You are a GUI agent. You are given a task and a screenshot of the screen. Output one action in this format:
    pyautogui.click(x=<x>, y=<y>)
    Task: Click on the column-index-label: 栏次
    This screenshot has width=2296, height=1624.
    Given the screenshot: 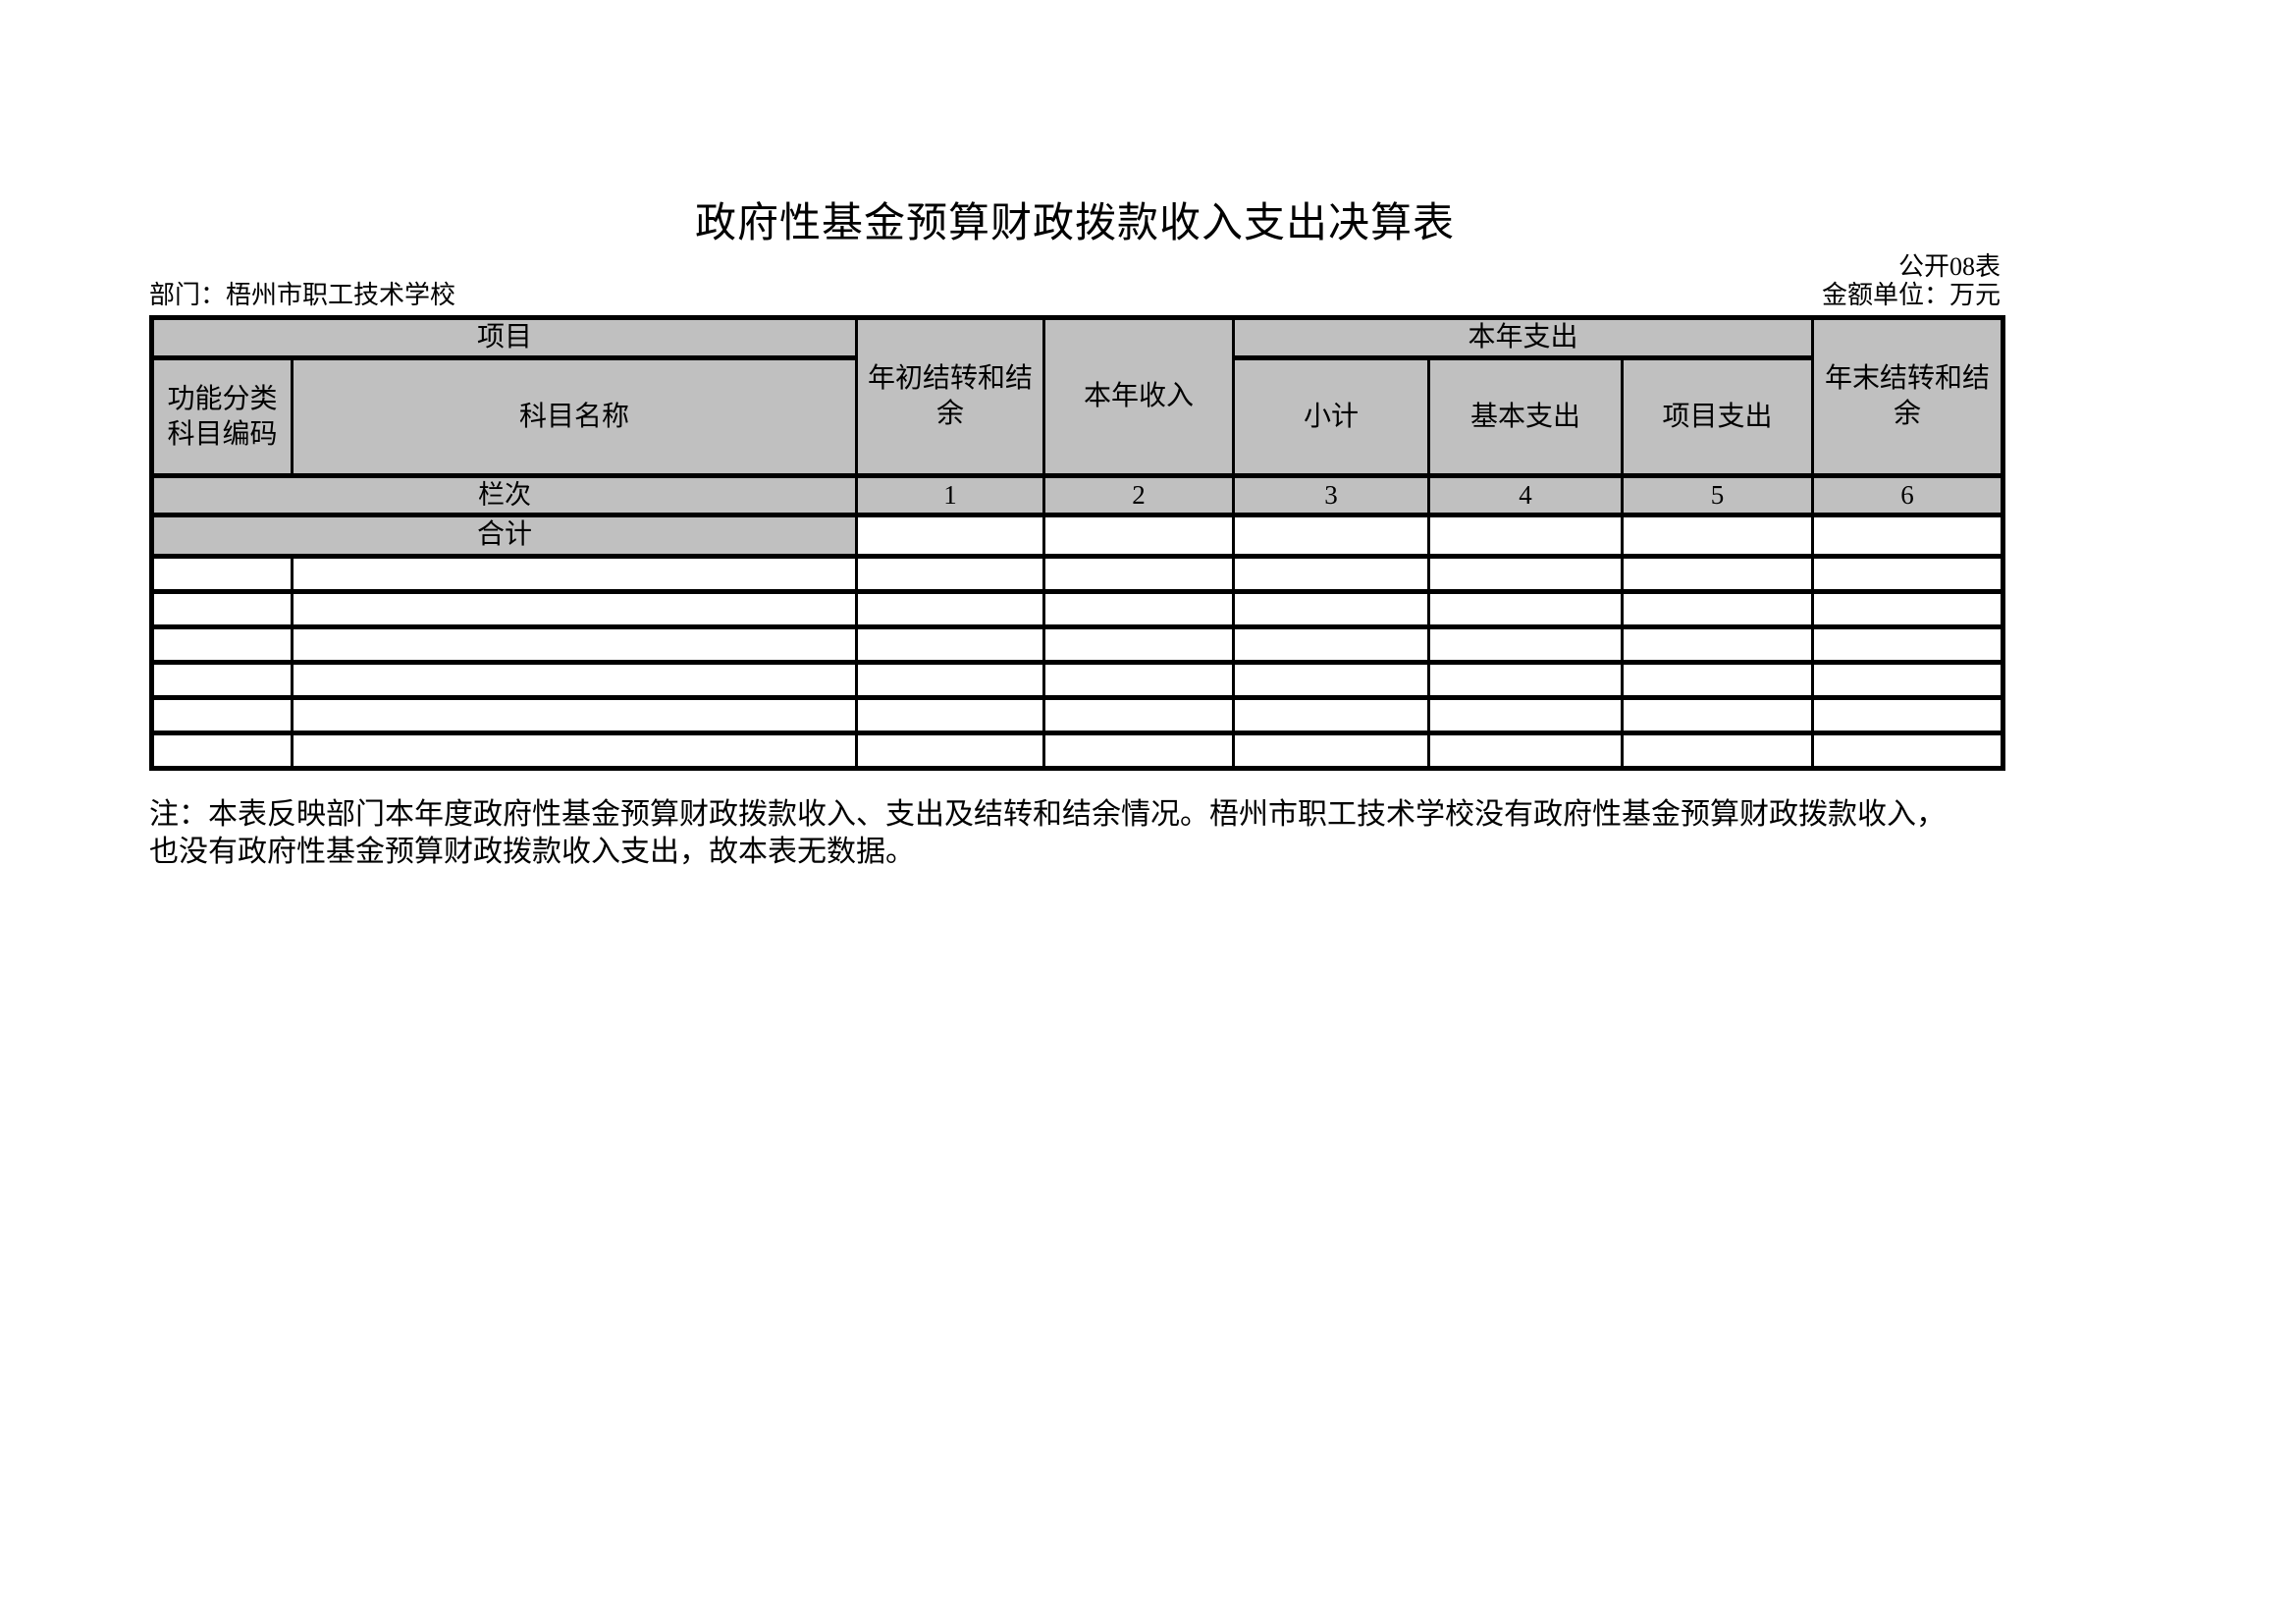 What is the action you would take?
    pyautogui.click(x=504, y=495)
    